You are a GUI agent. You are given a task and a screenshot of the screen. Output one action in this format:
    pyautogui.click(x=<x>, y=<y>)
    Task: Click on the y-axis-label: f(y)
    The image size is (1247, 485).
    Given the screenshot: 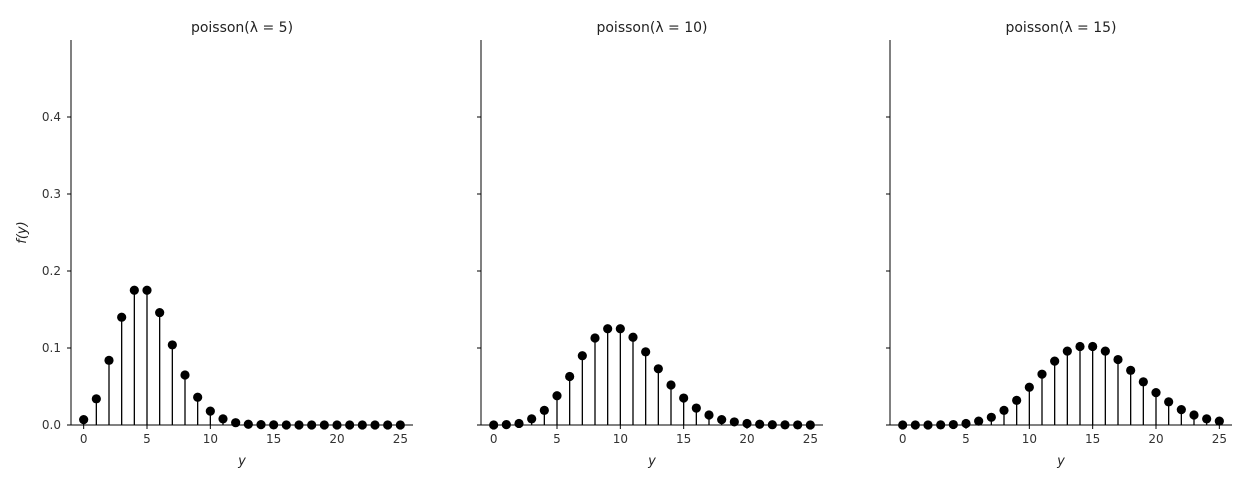 What is the action you would take?
    pyautogui.click(x=22, y=232)
    